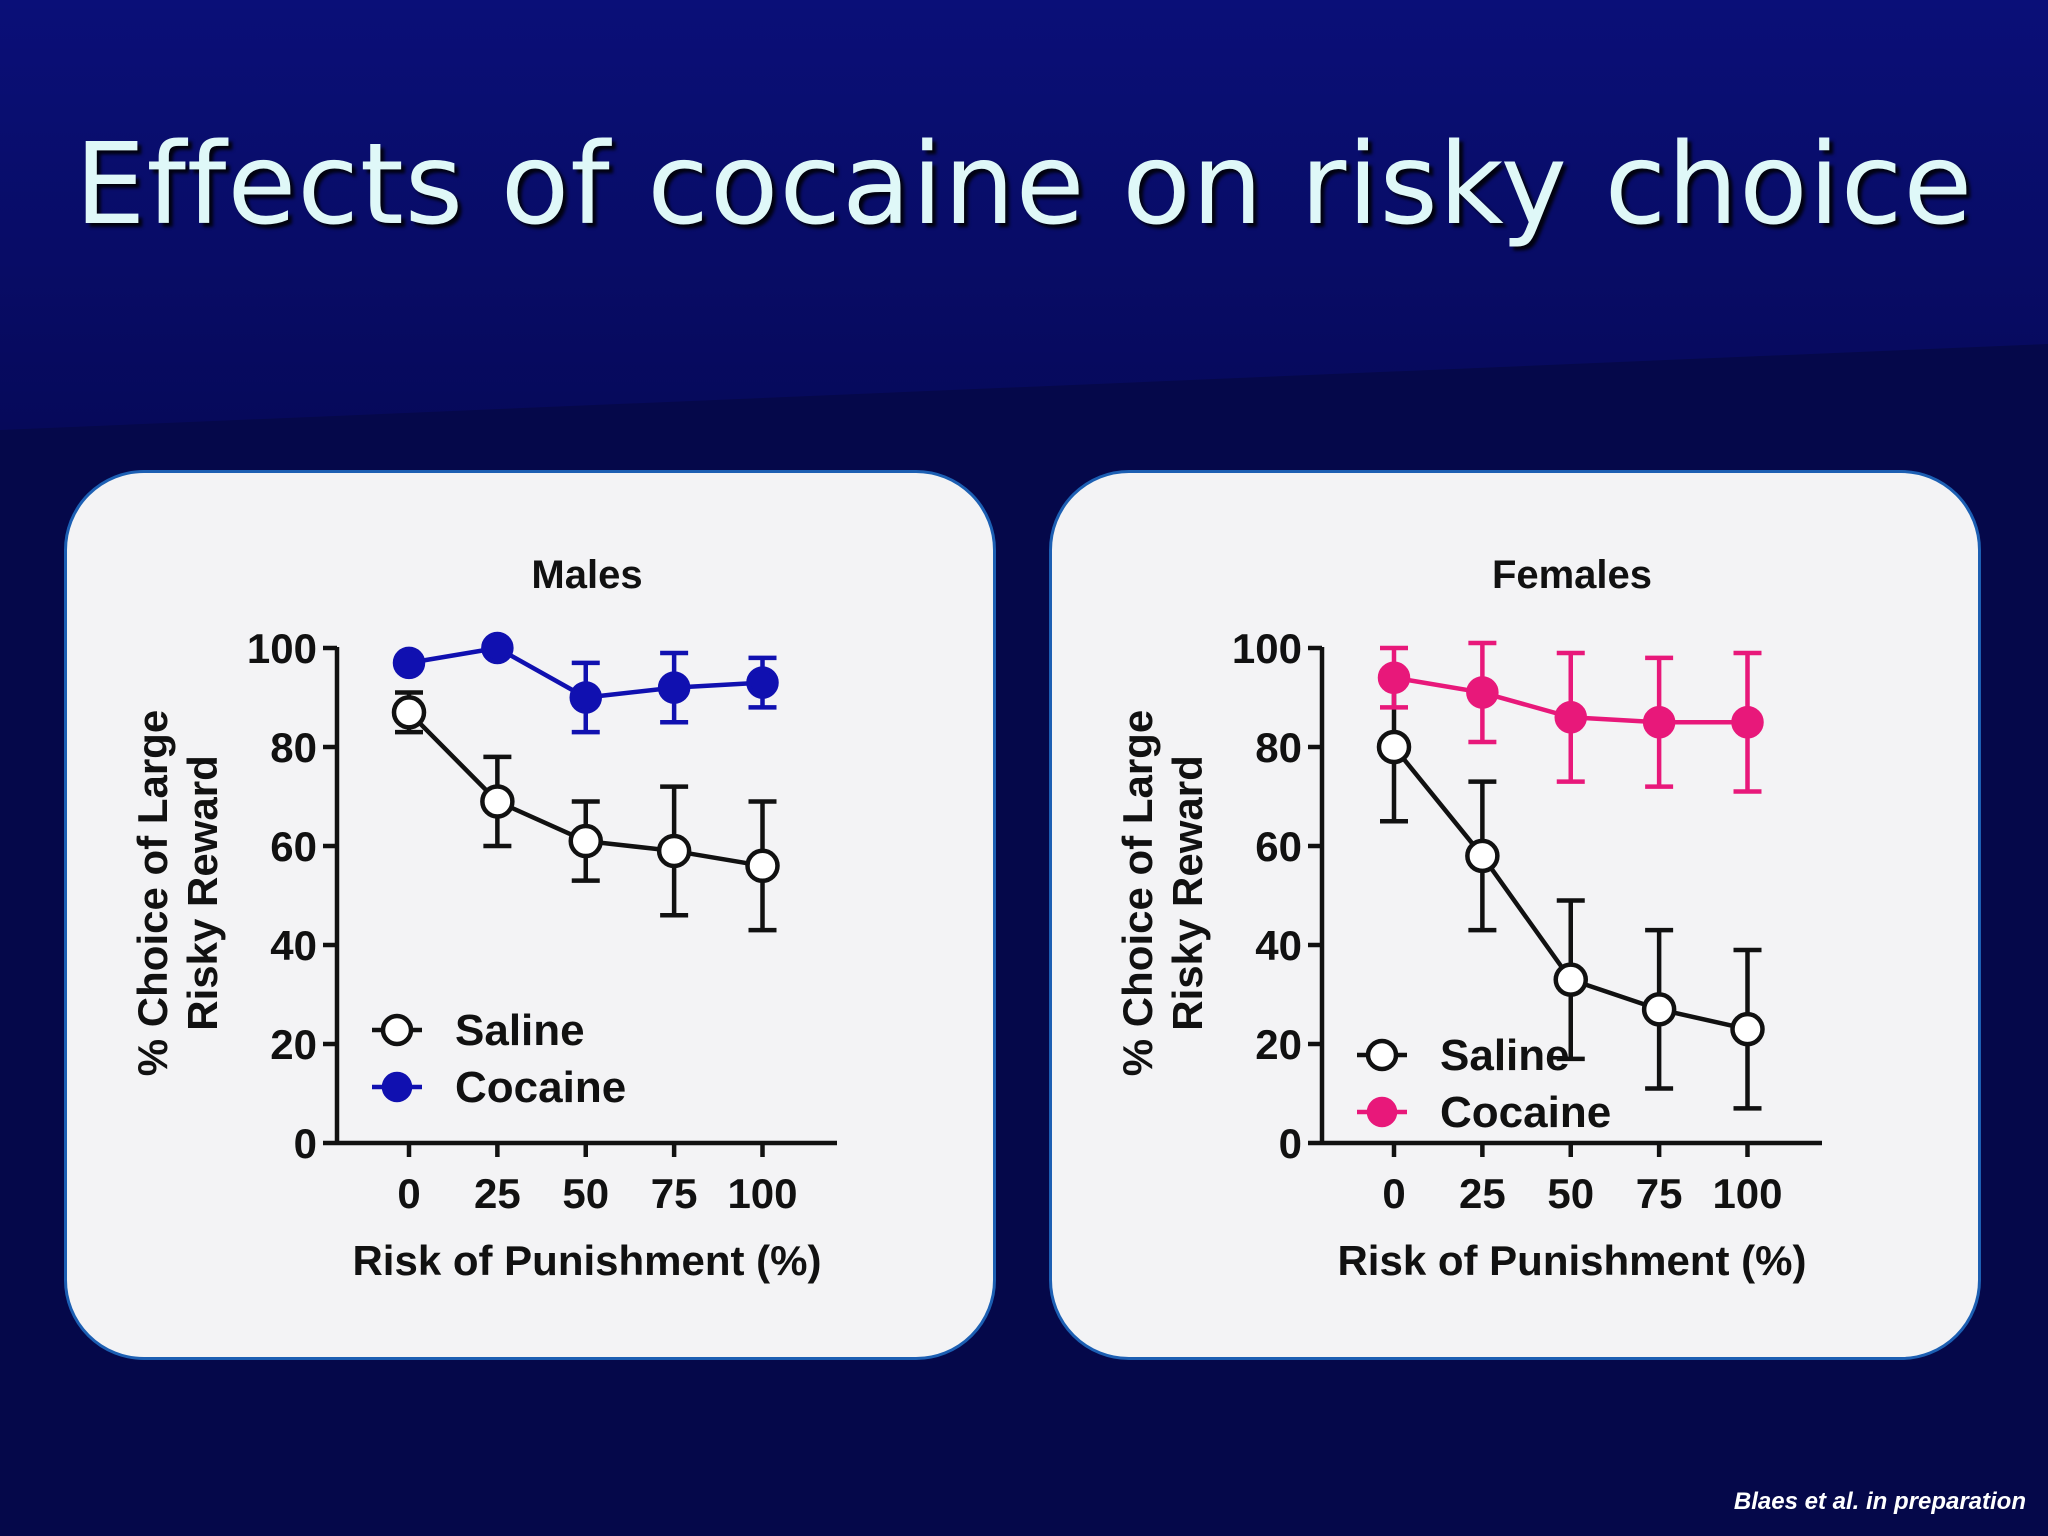 The height and width of the screenshot is (1536, 2048). I want to click on citation: Blaes et al. in preparation, so click(1879, 1501).